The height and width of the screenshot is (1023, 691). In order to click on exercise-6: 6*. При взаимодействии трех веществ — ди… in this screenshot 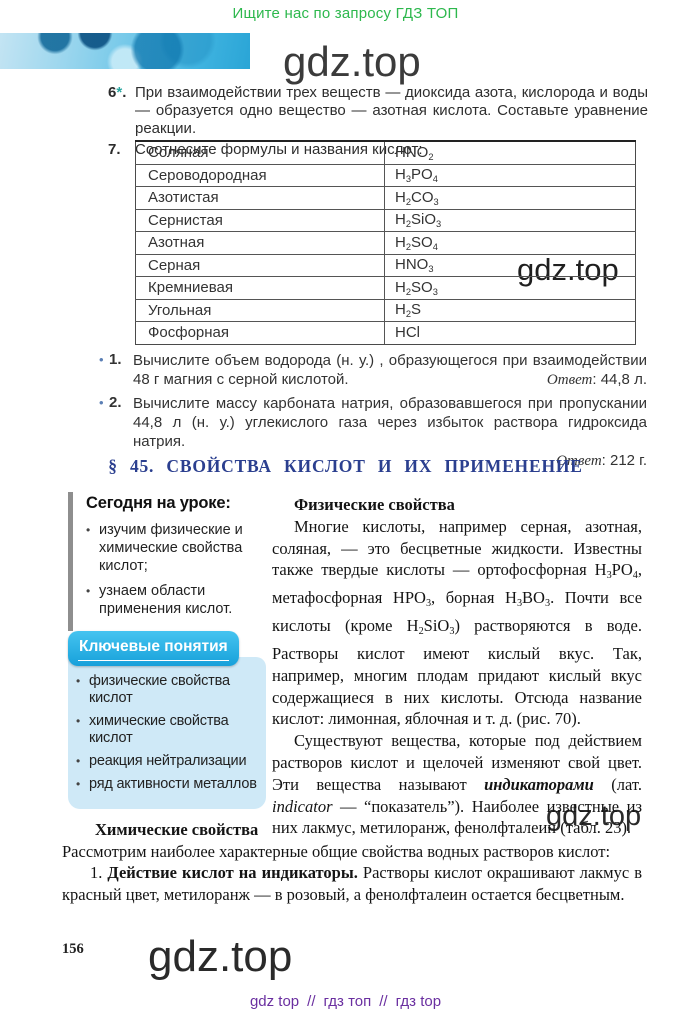, I will do `click(378, 111)`.